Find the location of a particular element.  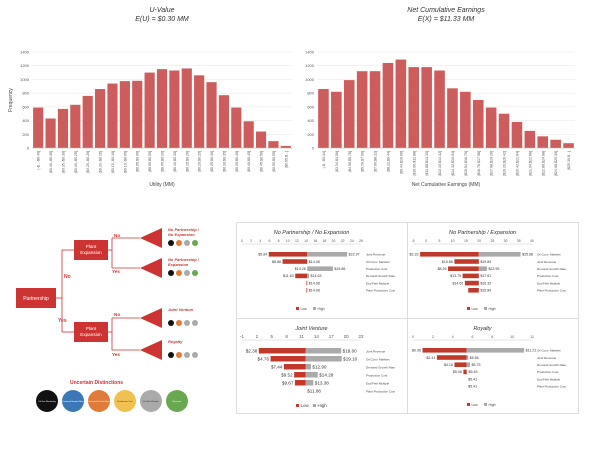

legend-label: Oil Gas Marketing is located at coordinates (47, 401).